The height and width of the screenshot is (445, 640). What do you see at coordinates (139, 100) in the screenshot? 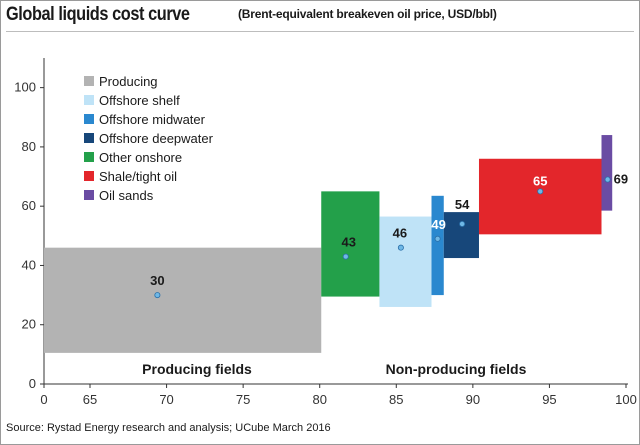
I see `legend-label: Offshore shelf` at bounding box center [139, 100].